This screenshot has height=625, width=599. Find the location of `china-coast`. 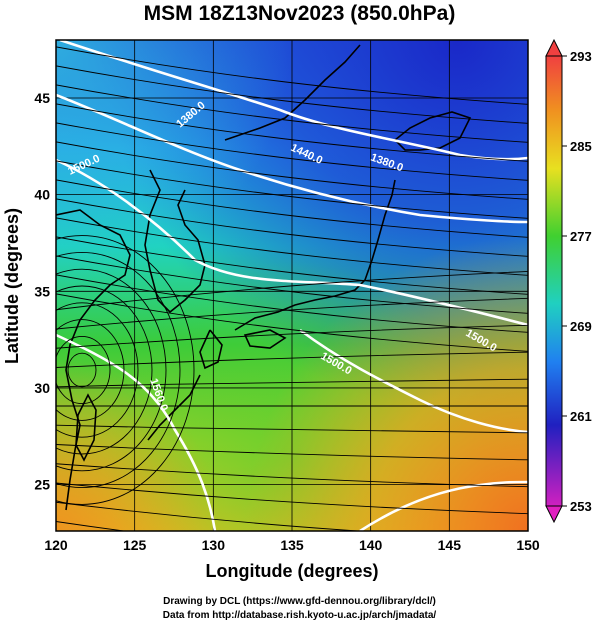

china-coast is located at coordinates (93, 360).